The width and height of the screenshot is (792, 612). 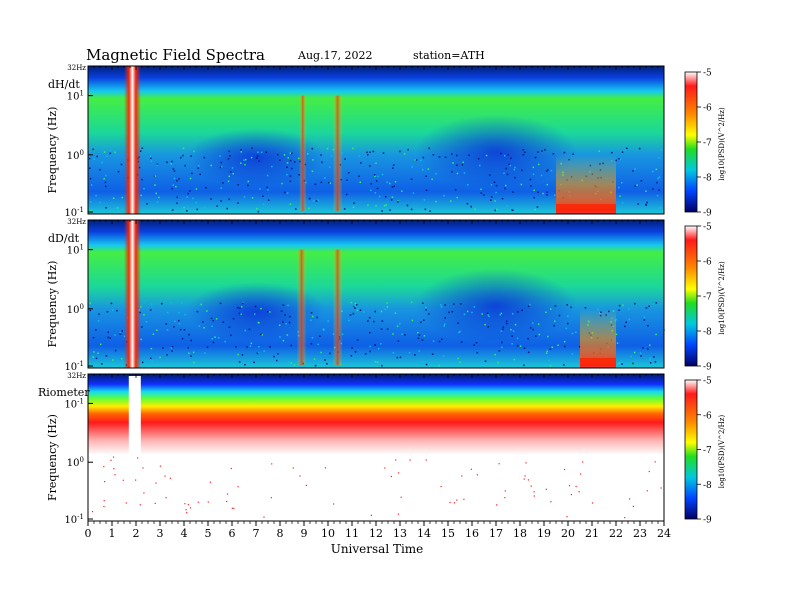 What do you see at coordinates (496, 151) in the screenshot?
I see `quiet-region` at bounding box center [496, 151].